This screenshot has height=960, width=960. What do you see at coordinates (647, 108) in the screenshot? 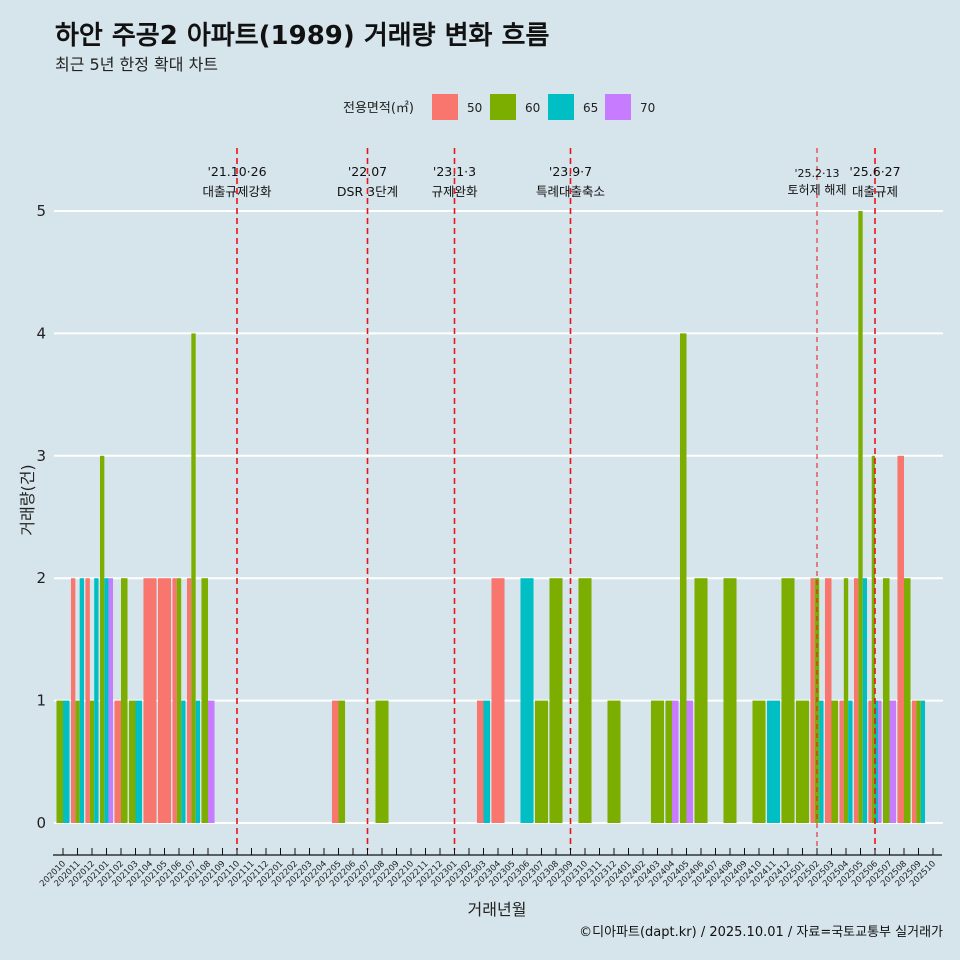
I see `legend-label-70: 70` at bounding box center [647, 108].